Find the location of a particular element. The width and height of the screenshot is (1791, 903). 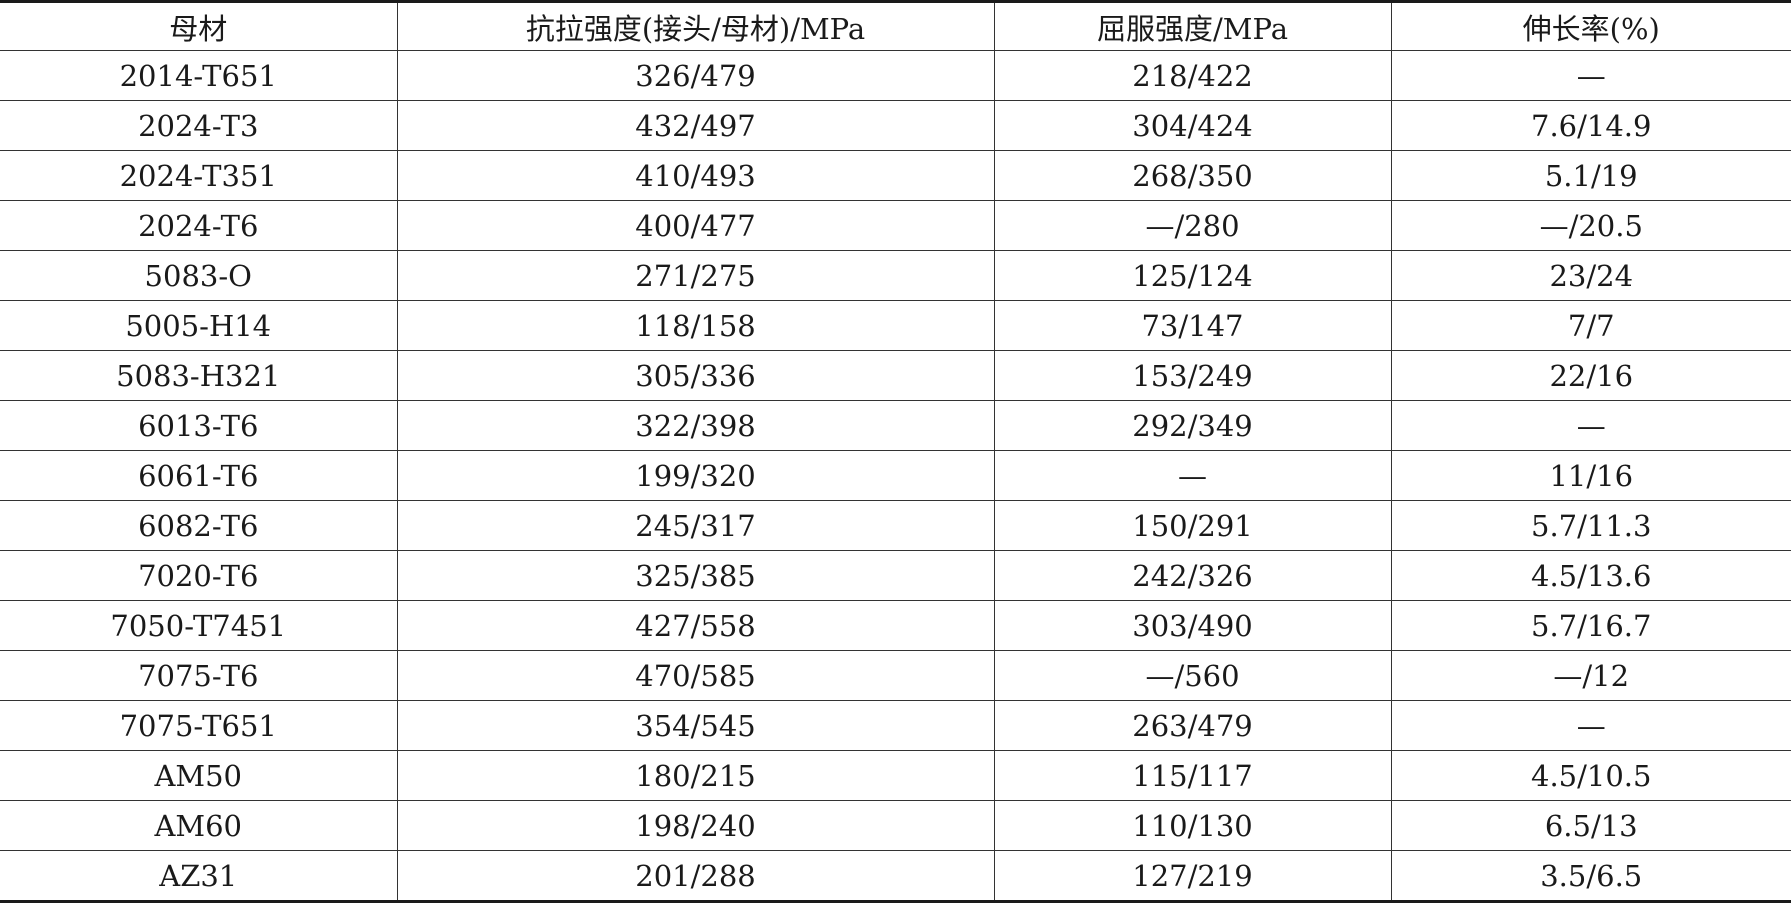

cell-base-metal: 2014-T651 is located at coordinates (199, 75).